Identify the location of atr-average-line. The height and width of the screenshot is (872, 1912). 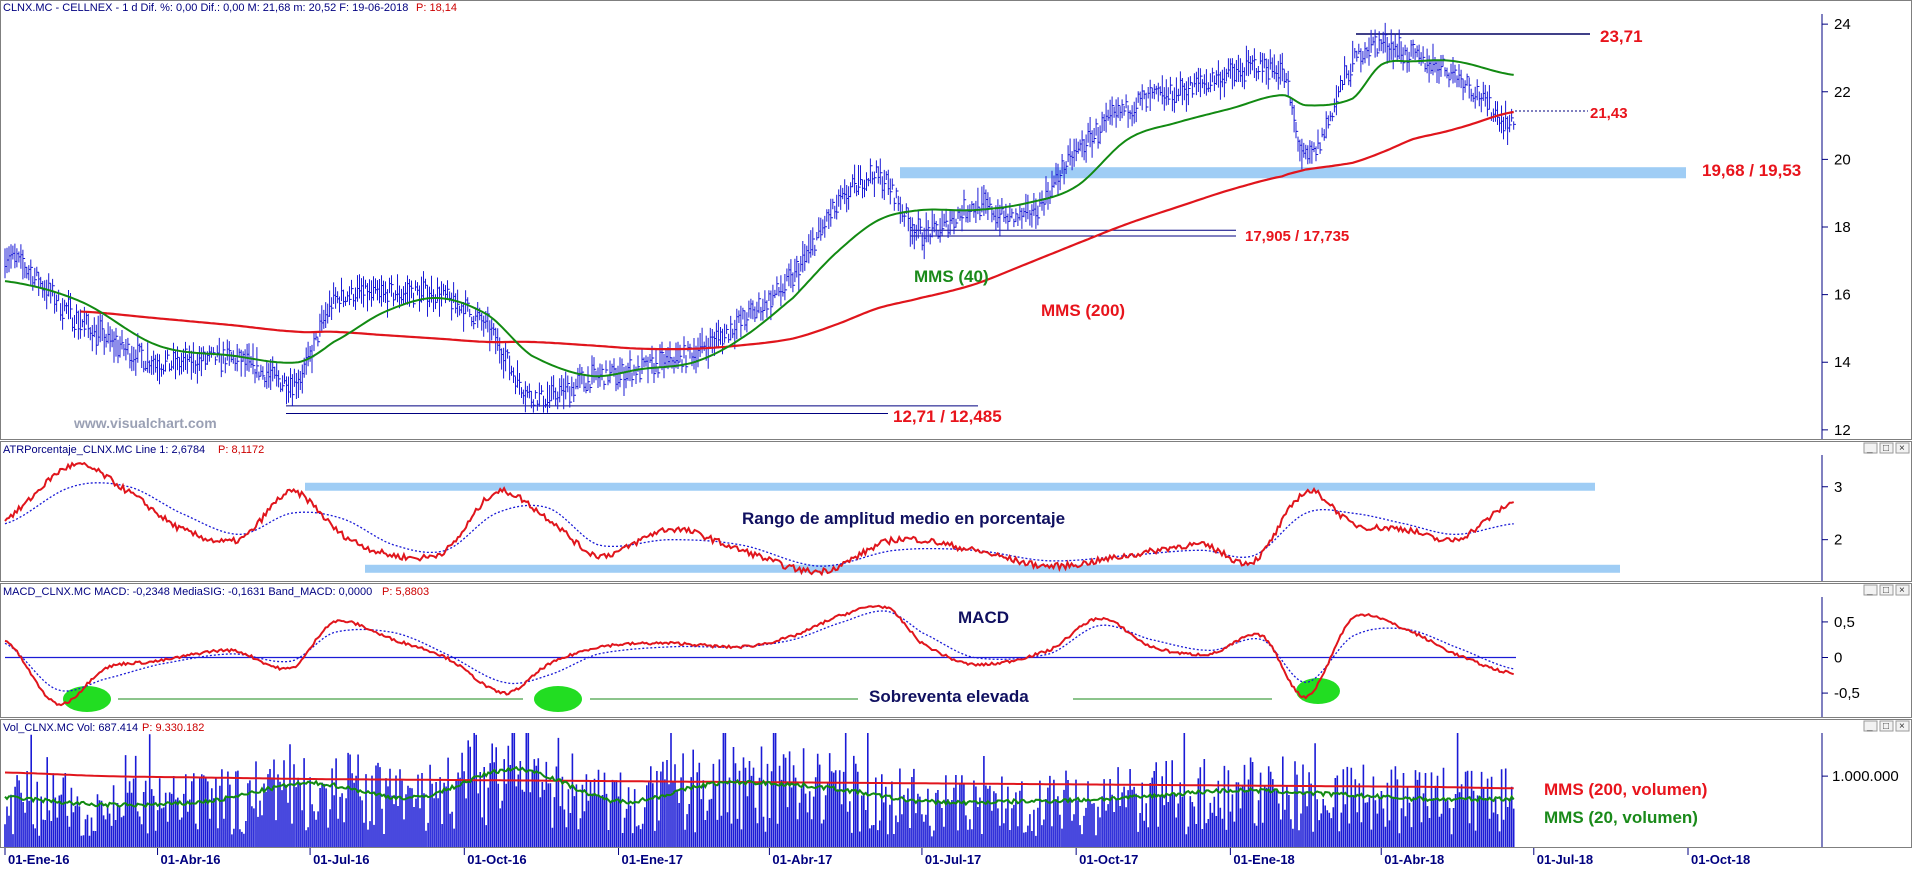
(759, 524).